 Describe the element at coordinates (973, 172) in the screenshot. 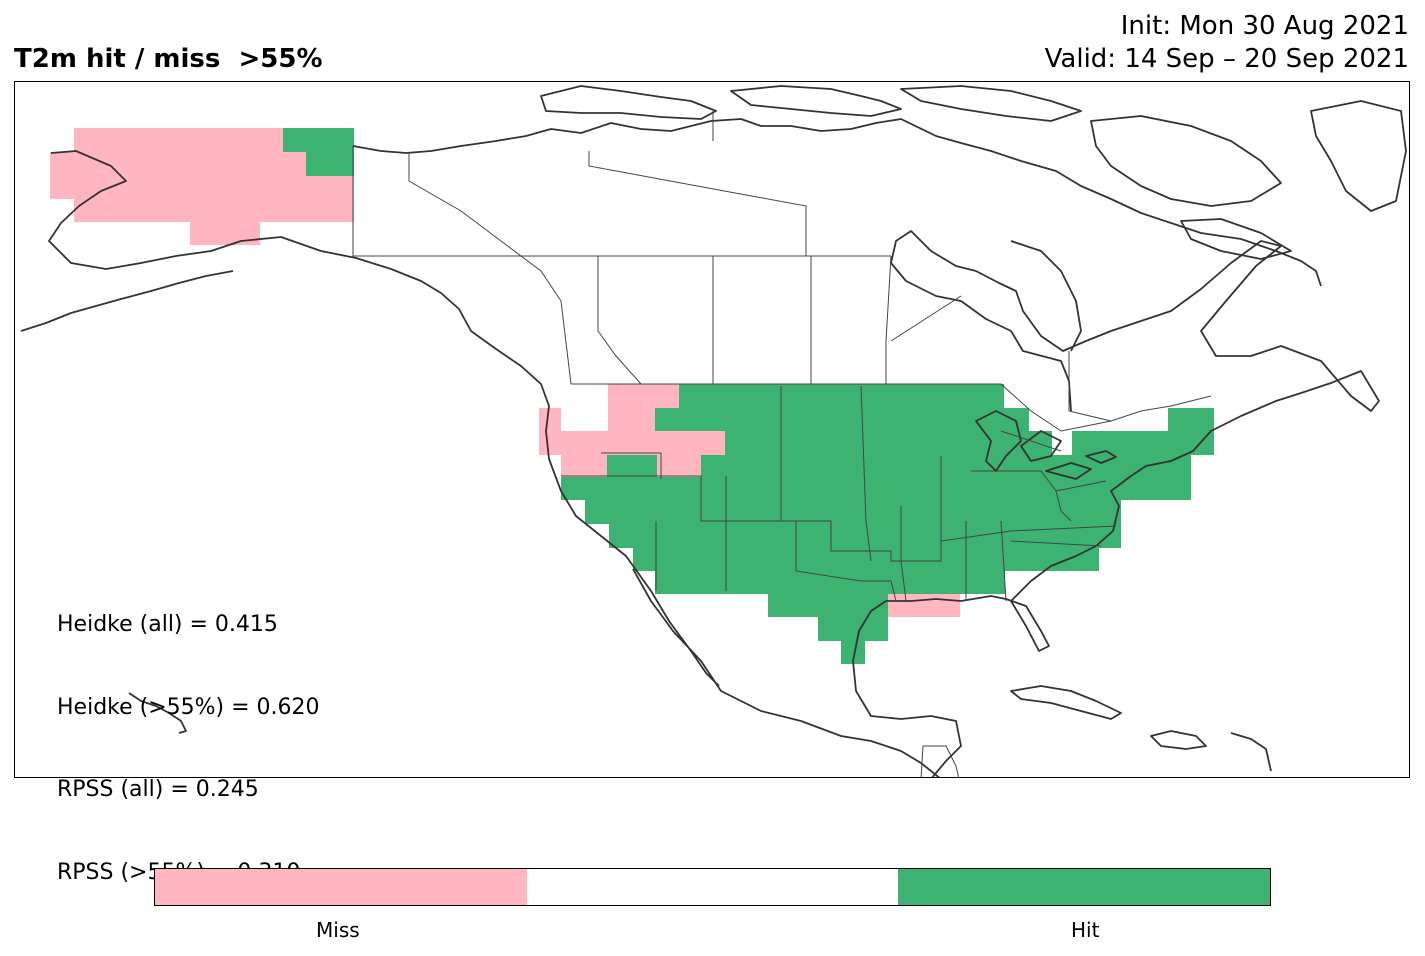

I see `arctic-islands` at that location.